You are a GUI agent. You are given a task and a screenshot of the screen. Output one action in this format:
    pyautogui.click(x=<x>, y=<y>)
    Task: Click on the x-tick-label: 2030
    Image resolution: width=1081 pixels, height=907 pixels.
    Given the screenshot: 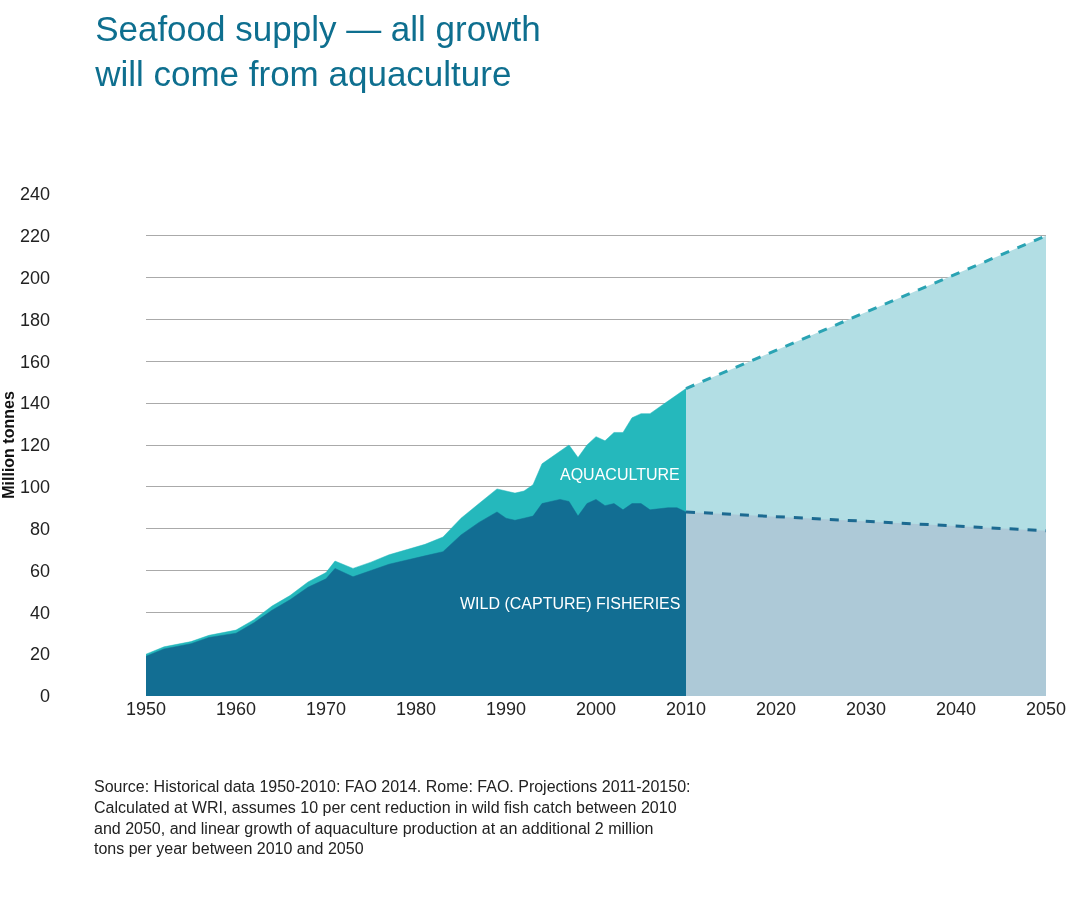 What is the action you would take?
    pyautogui.click(x=866, y=709)
    